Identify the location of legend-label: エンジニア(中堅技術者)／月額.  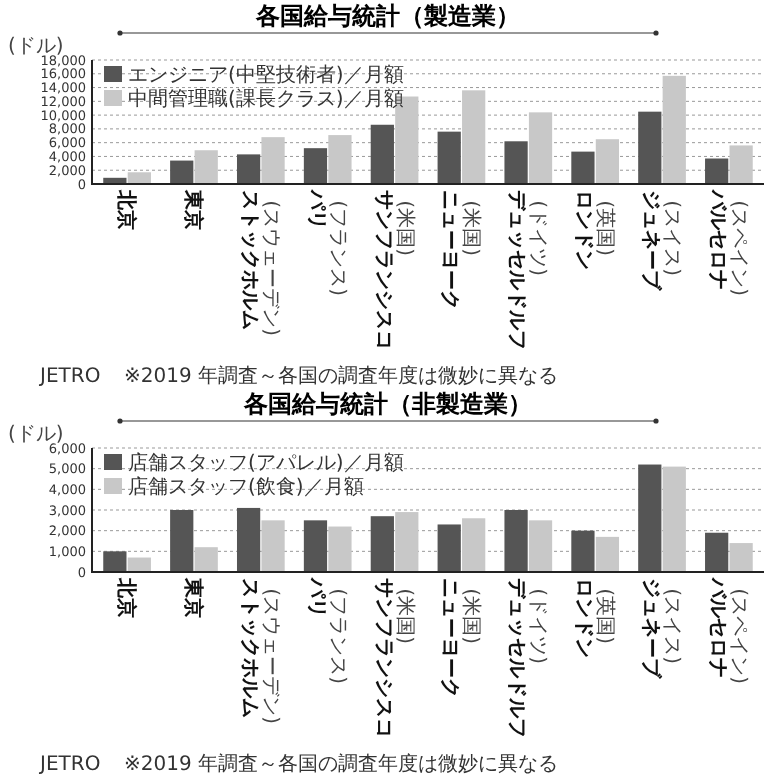
(266, 75).